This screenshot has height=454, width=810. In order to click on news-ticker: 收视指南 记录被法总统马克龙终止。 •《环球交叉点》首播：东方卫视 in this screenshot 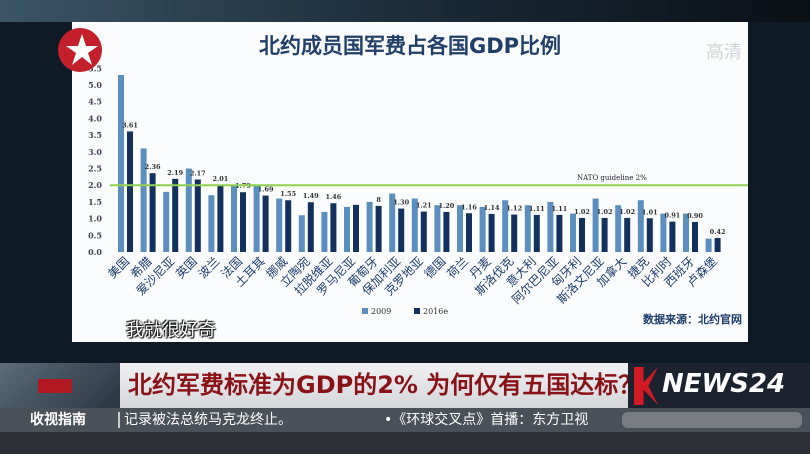, I will do `click(405, 420)`.